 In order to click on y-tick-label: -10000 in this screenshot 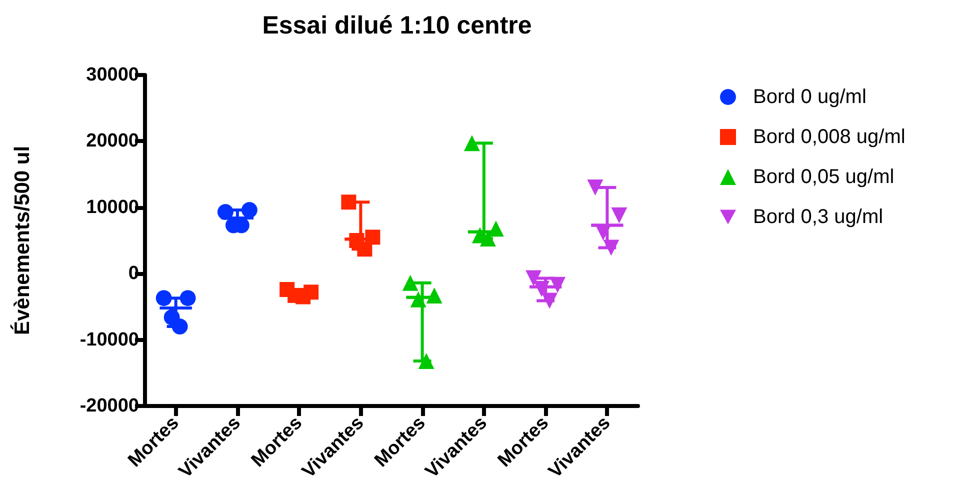, I will do `click(109, 339)`.